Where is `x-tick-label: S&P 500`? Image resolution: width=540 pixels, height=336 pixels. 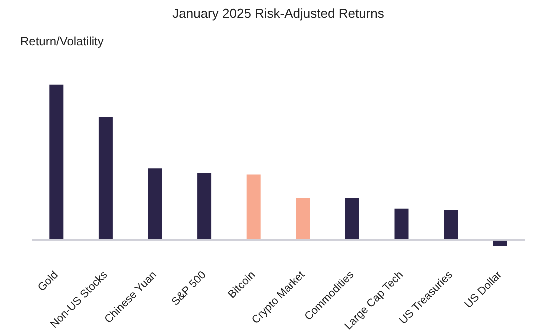 x-tick-label: S&P 500 is located at coordinates (189, 288).